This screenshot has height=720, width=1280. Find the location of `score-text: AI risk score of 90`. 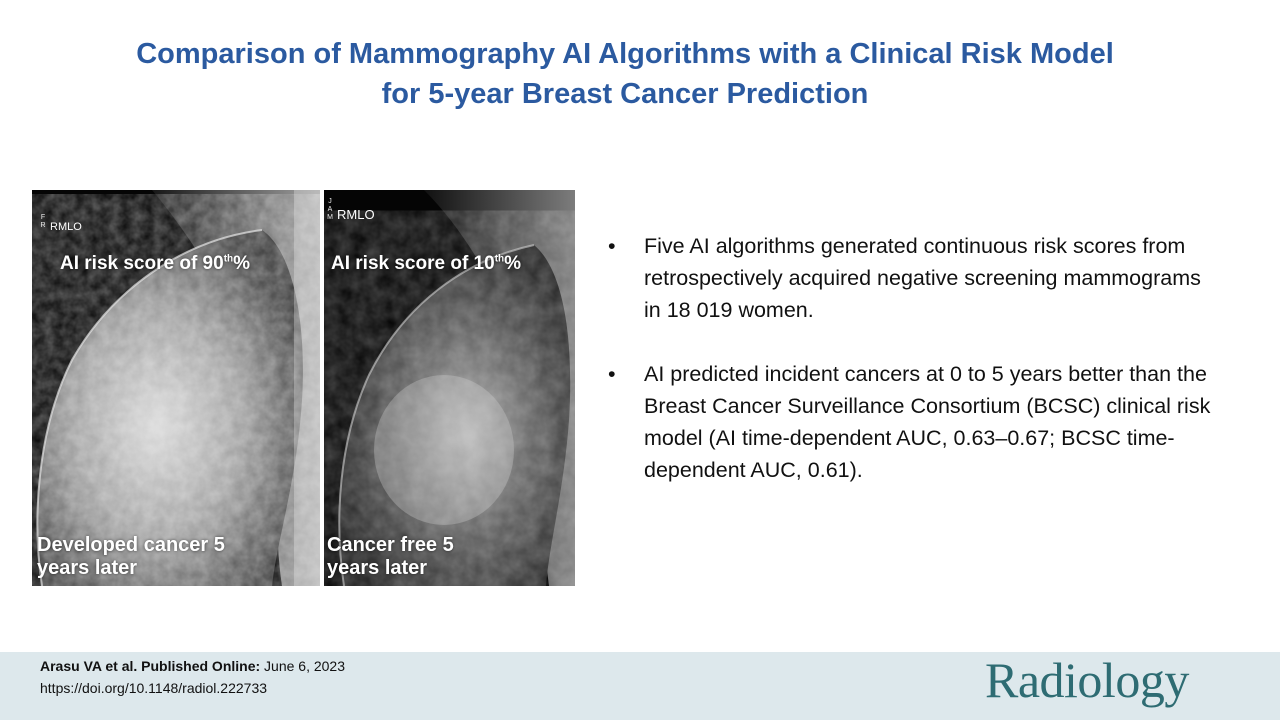

score-text: AI risk score of 90 is located at coordinates (142, 263).